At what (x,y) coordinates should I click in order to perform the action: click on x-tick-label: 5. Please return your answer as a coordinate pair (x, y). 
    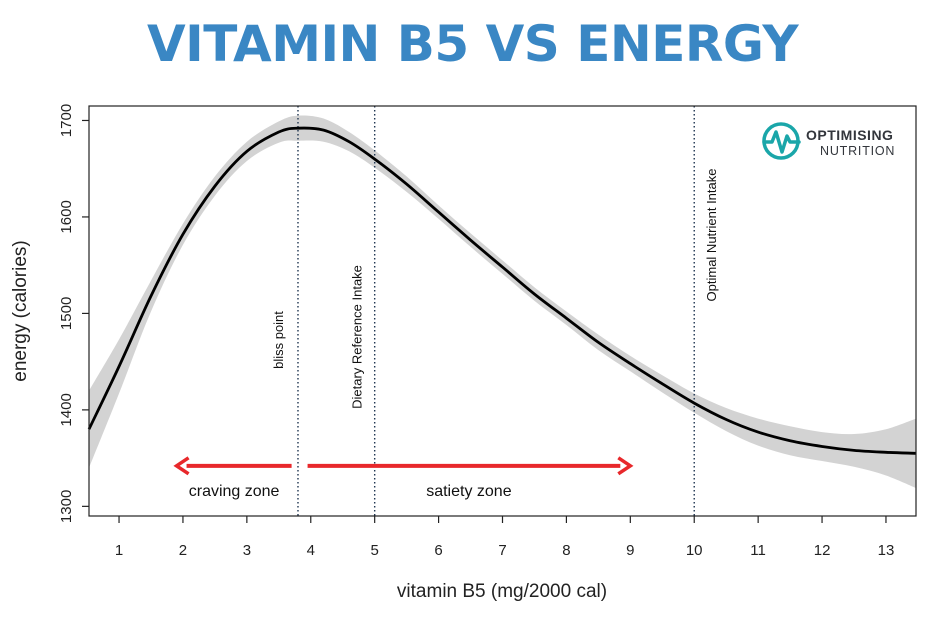
    Looking at the image, I should click on (375, 550).